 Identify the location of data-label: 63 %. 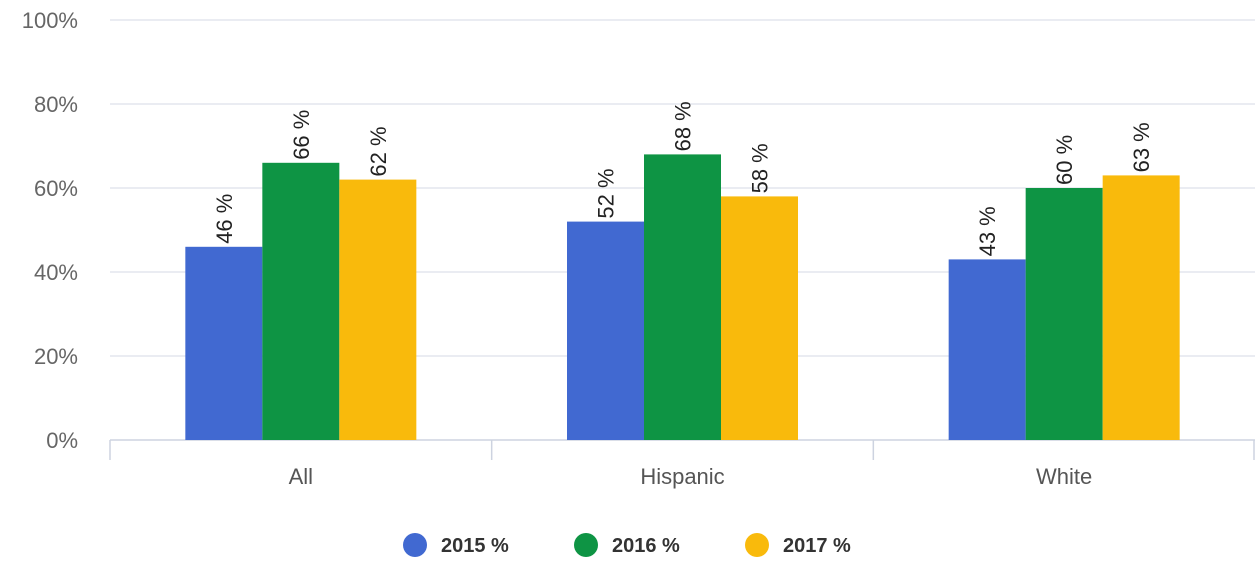
(1141, 147).